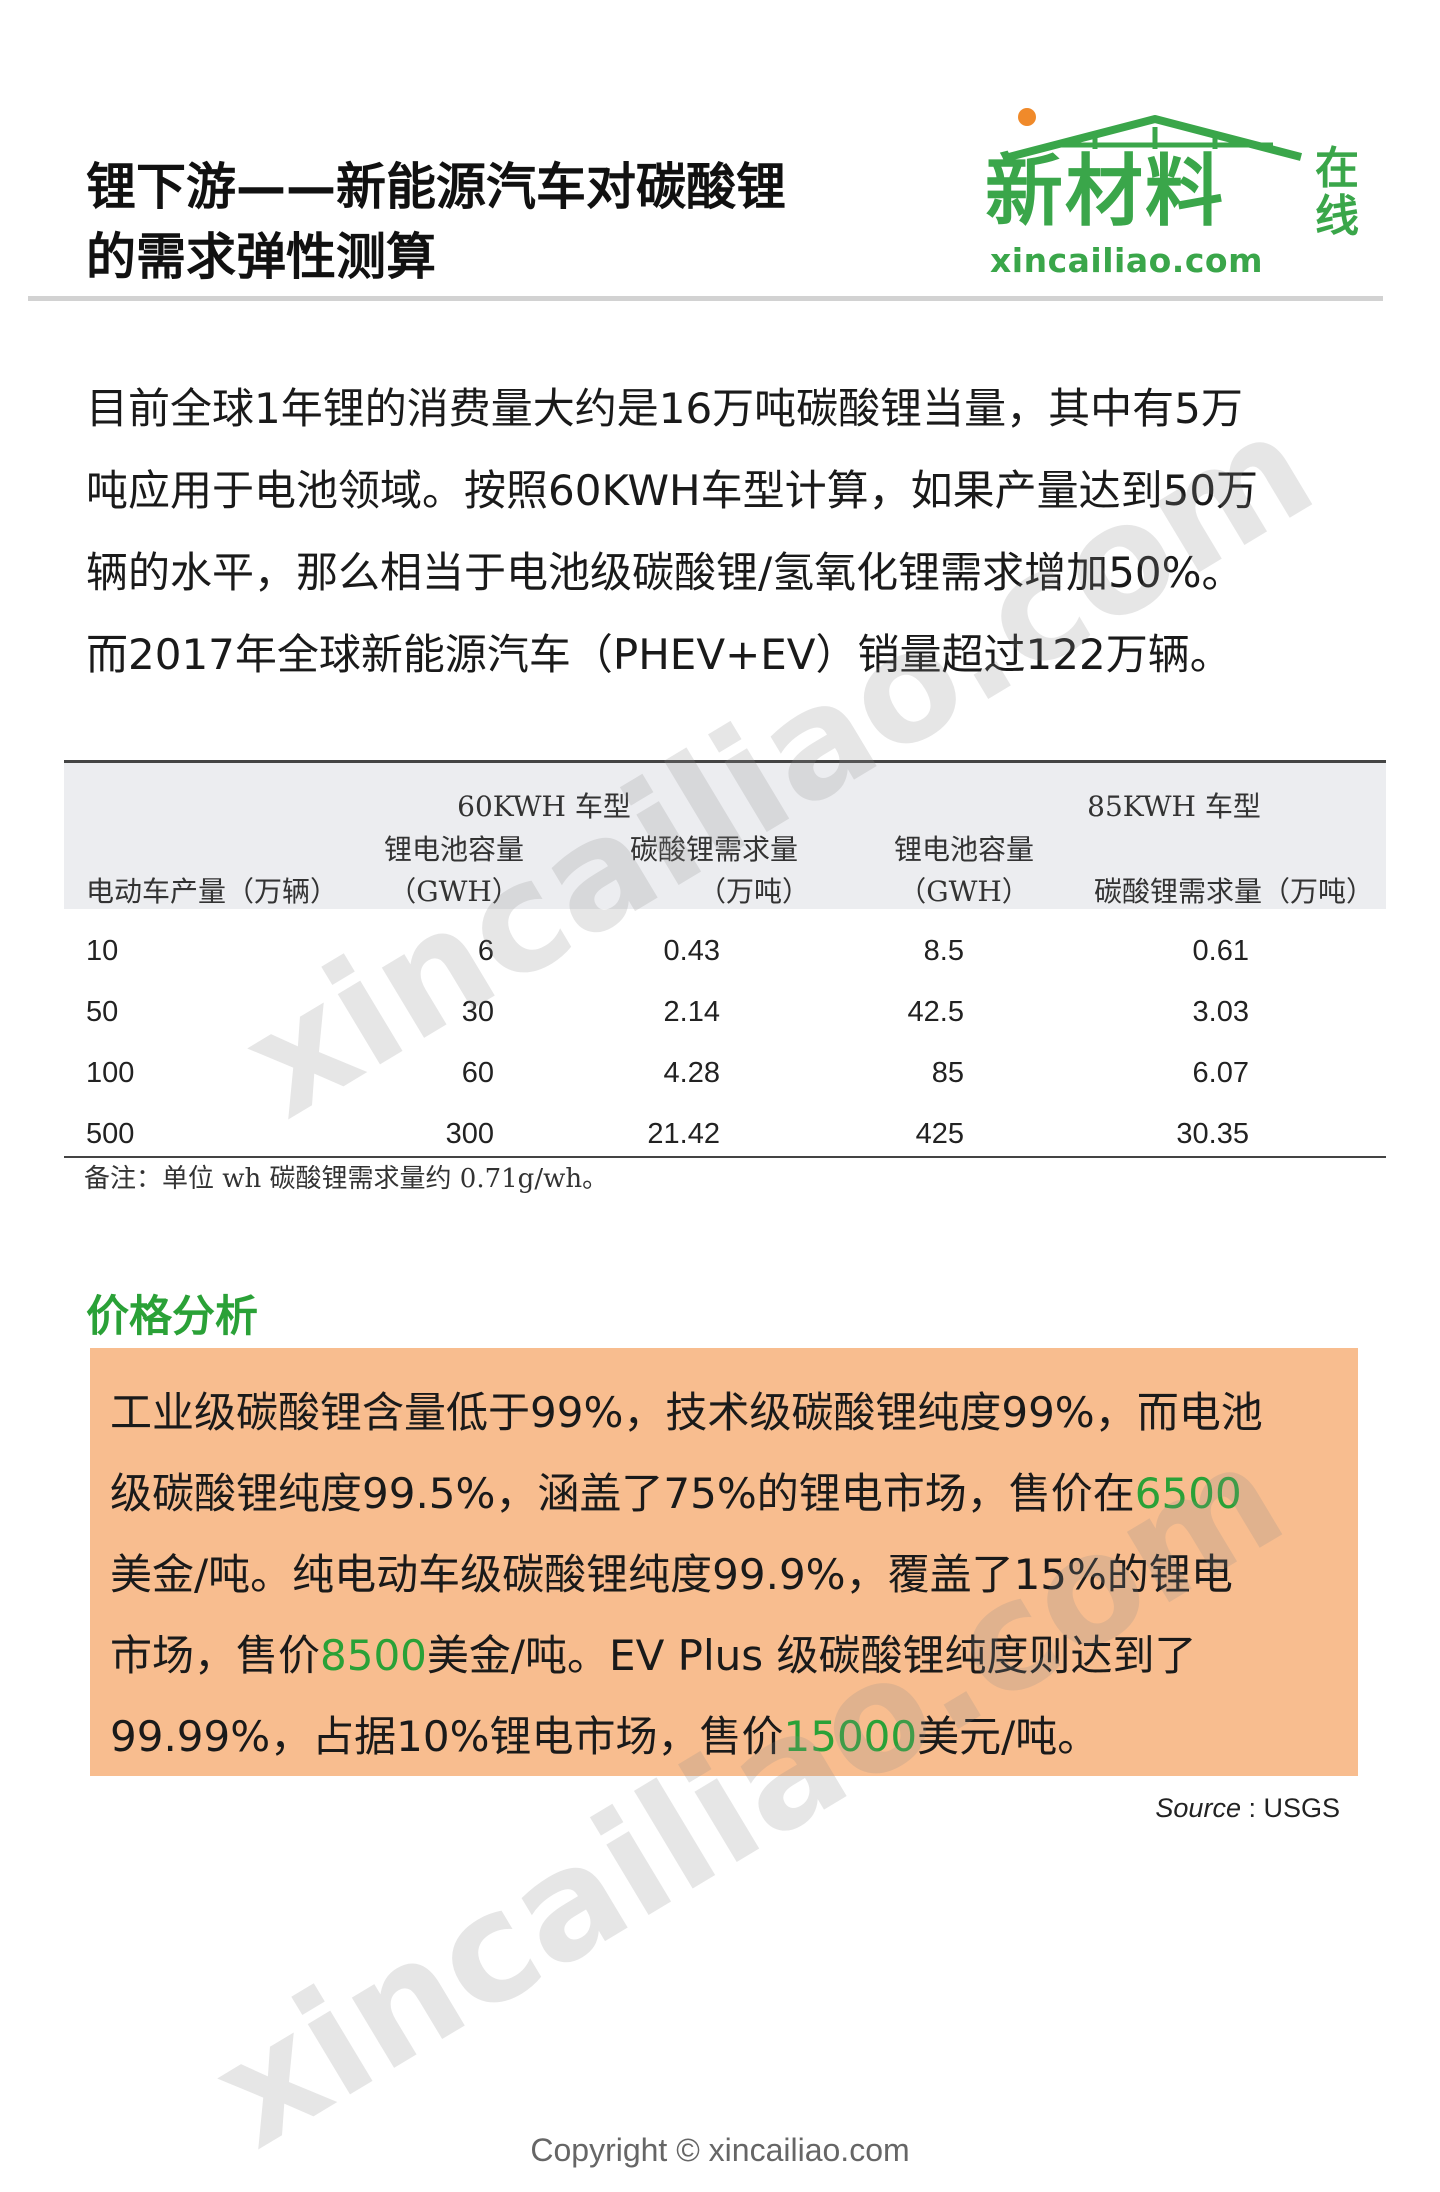 This screenshot has width=1440, height=2192. I want to click on title-line-1: 锂下游——新能源汽车对碳酸锂, so click(436, 187).